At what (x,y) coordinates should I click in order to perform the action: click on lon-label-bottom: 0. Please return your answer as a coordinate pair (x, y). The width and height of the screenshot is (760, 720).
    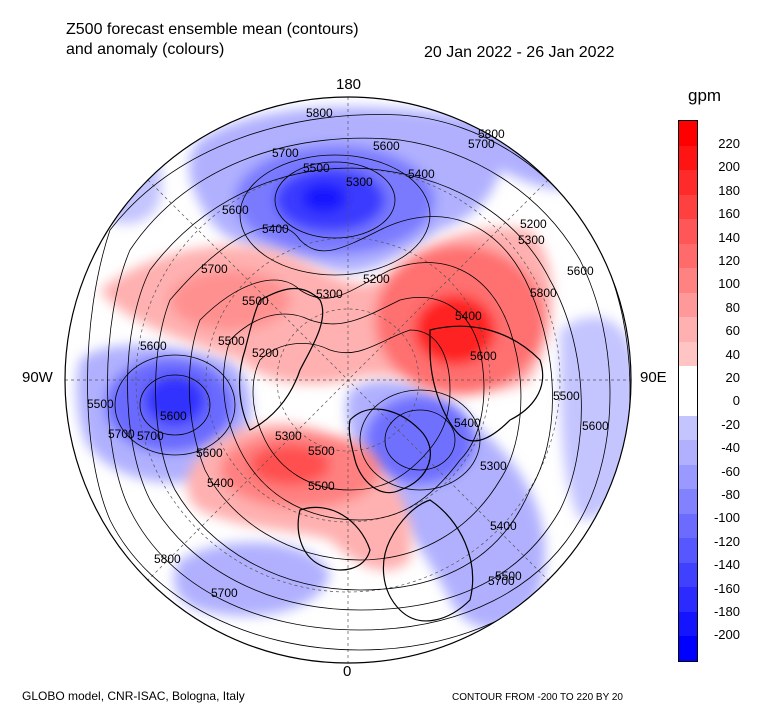
    Looking at the image, I should click on (347, 671).